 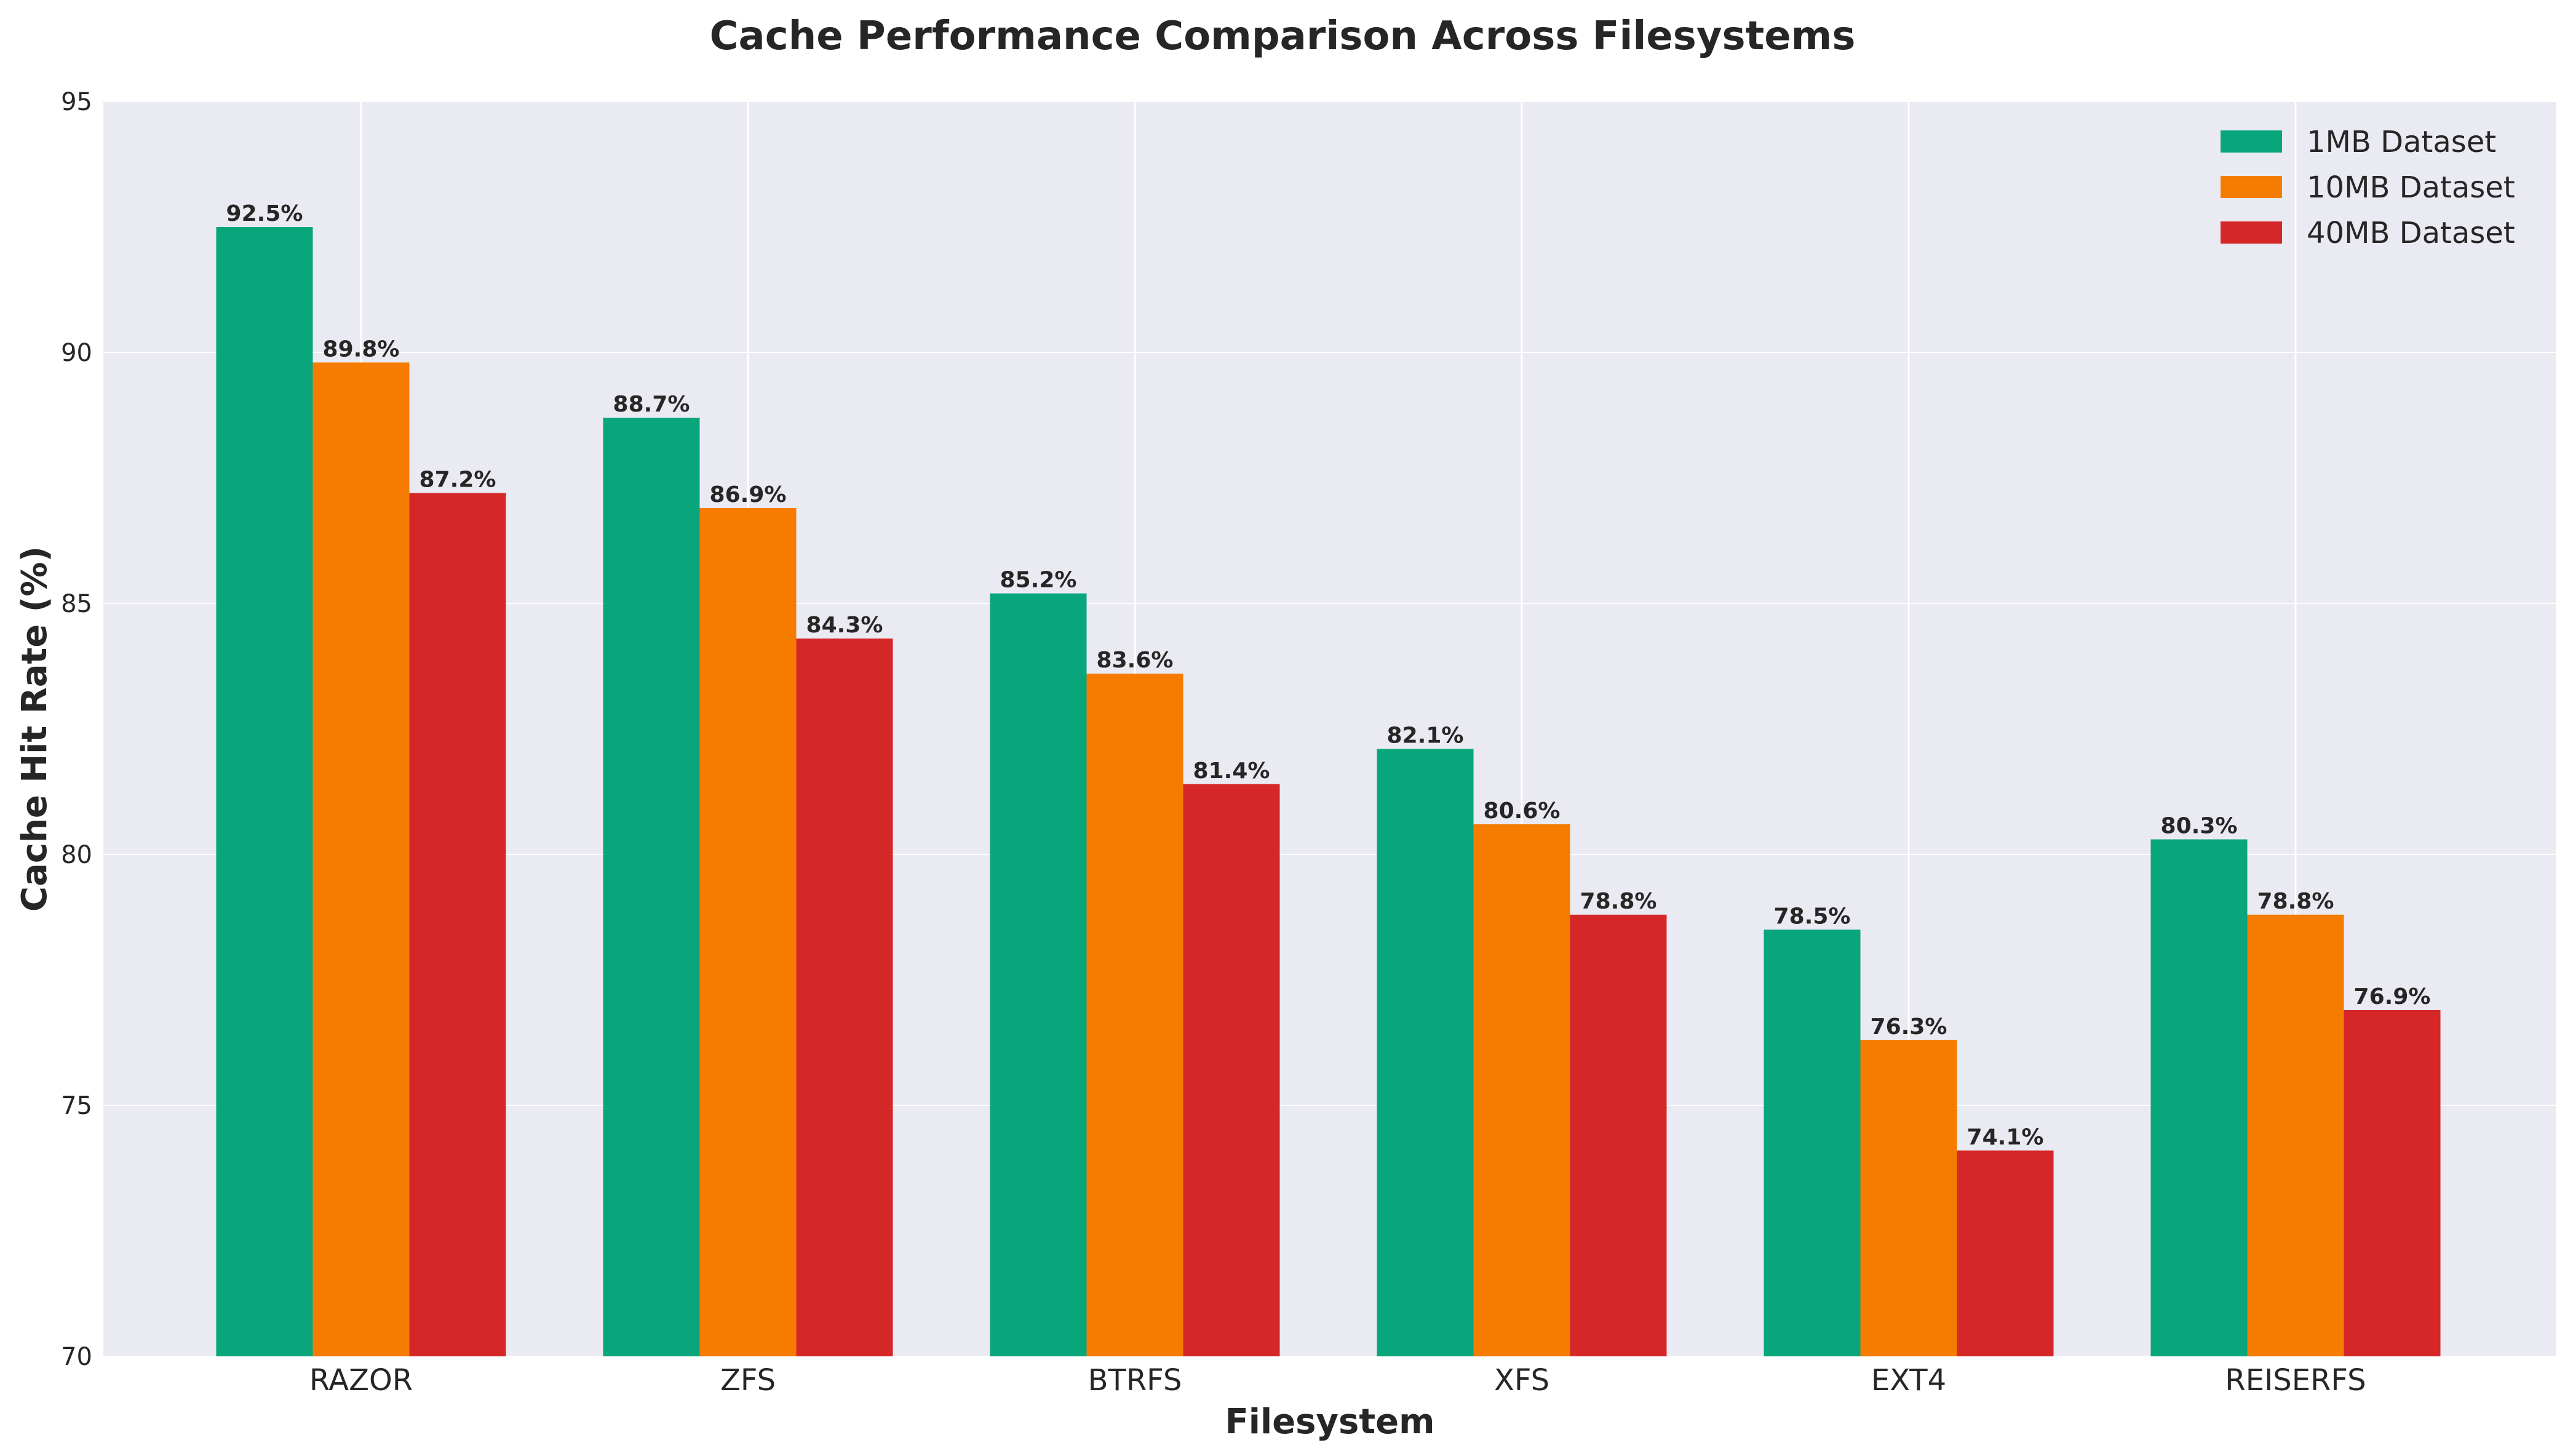 What do you see at coordinates (2411, 188) in the screenshot?
I see `legend-label: 10MB Dataset` at bounding box center [2411, 188].